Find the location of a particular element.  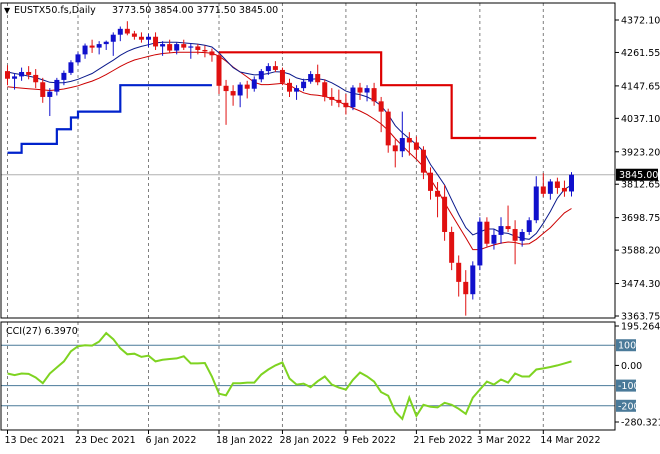

cci-label: CCI(27) 6.3970 is located at coordinates (42, 331).